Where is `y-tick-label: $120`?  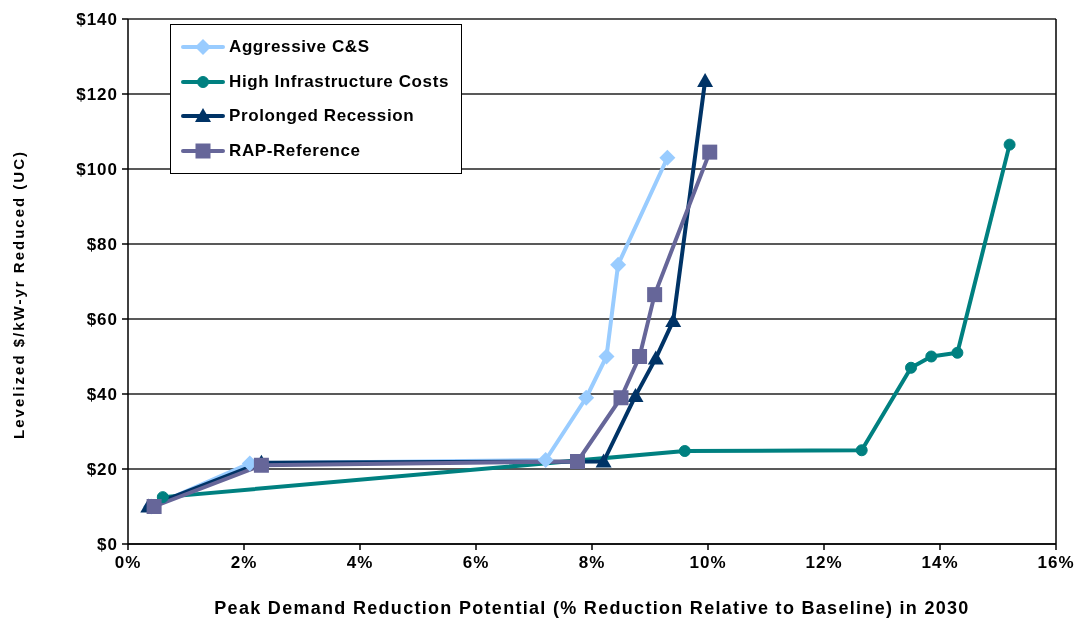
y-tick-label: $120 is located at coordinates (97, 95).